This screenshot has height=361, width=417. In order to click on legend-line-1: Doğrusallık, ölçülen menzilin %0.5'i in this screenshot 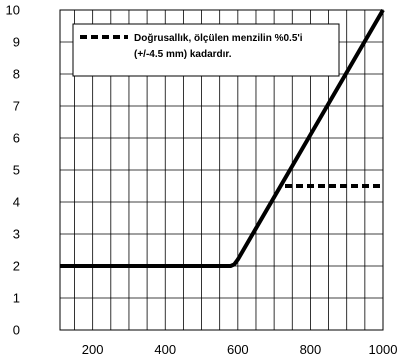, I will do `click(218, 38)`.